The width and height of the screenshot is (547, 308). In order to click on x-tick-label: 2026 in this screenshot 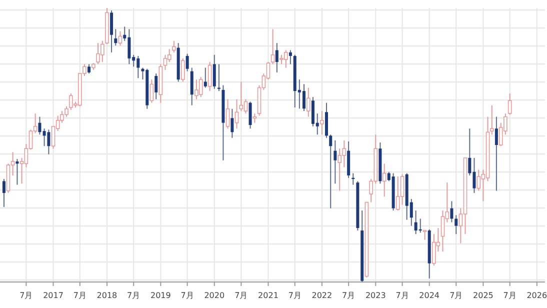, I will do `click(536, 295)`.